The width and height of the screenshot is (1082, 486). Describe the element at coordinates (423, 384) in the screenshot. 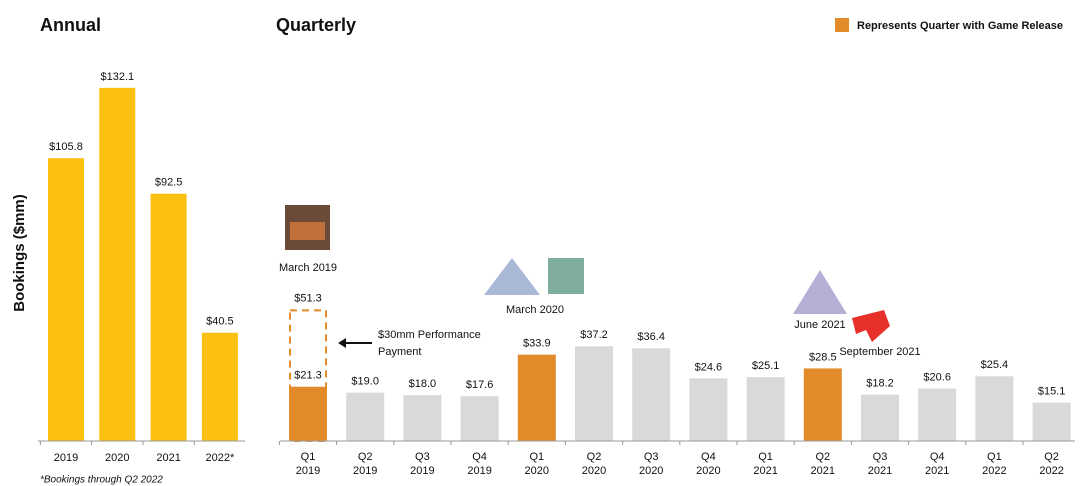

I see `value-label: $18.0` at that location.